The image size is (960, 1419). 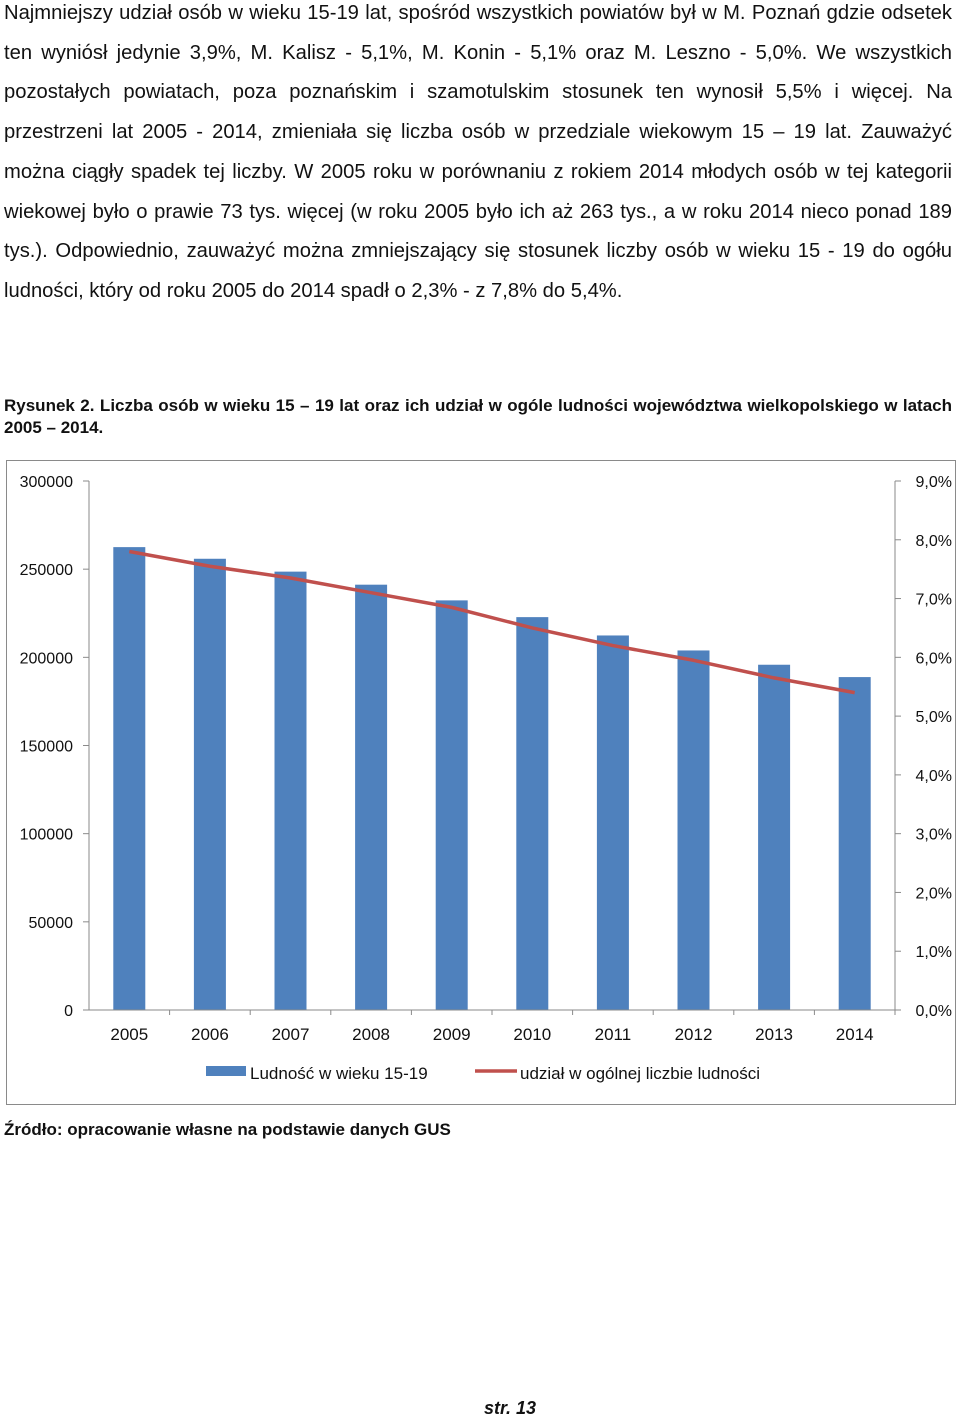 I want to click on right-tick-label: 2,0%, so click(x=934, y=893).